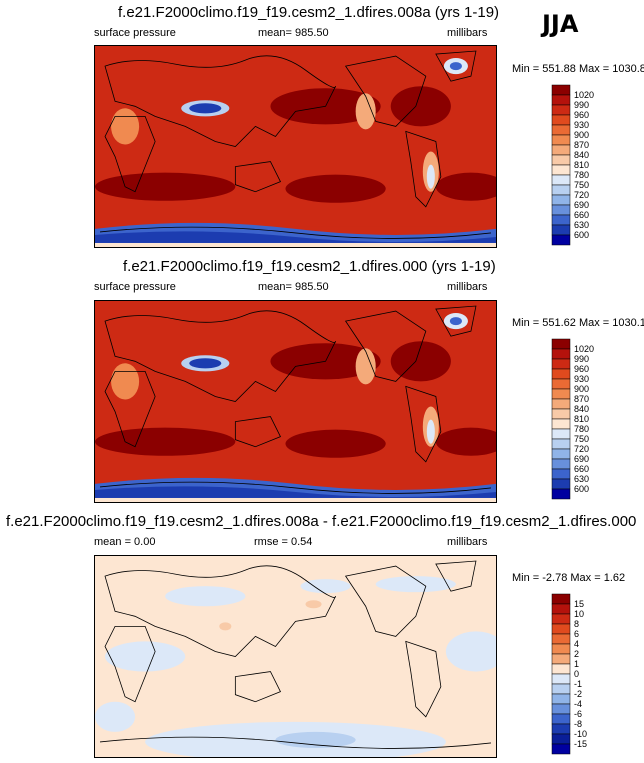 Image resolution: width=644 pixels, height=763 pixels. Describe the element at coordinates (467, 287) in the screenshot. I see `panel-2-units-label: millibars` at that location.